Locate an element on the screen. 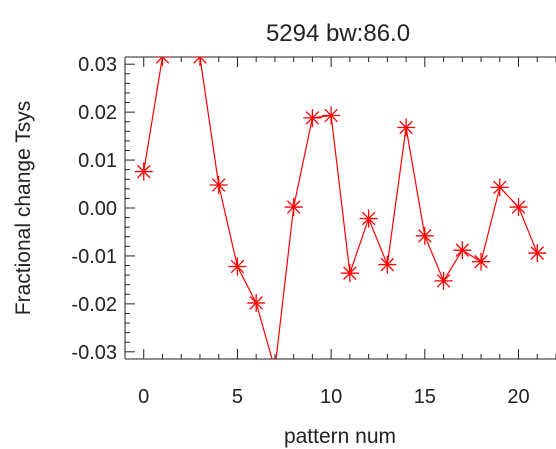 The width and height of the screenshot is (556, 449). y-tick-label: -0.02 is located at coordinates (94, 305).